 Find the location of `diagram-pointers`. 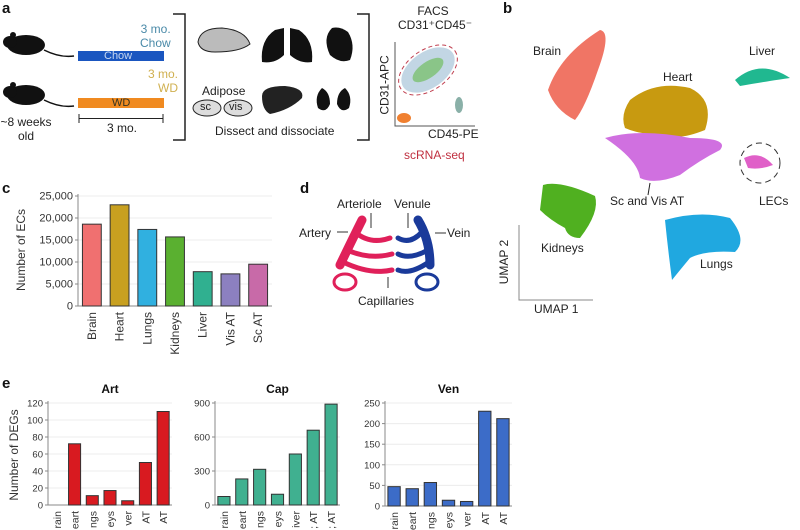

diagram-pointers is located at coordinates (391, 250).